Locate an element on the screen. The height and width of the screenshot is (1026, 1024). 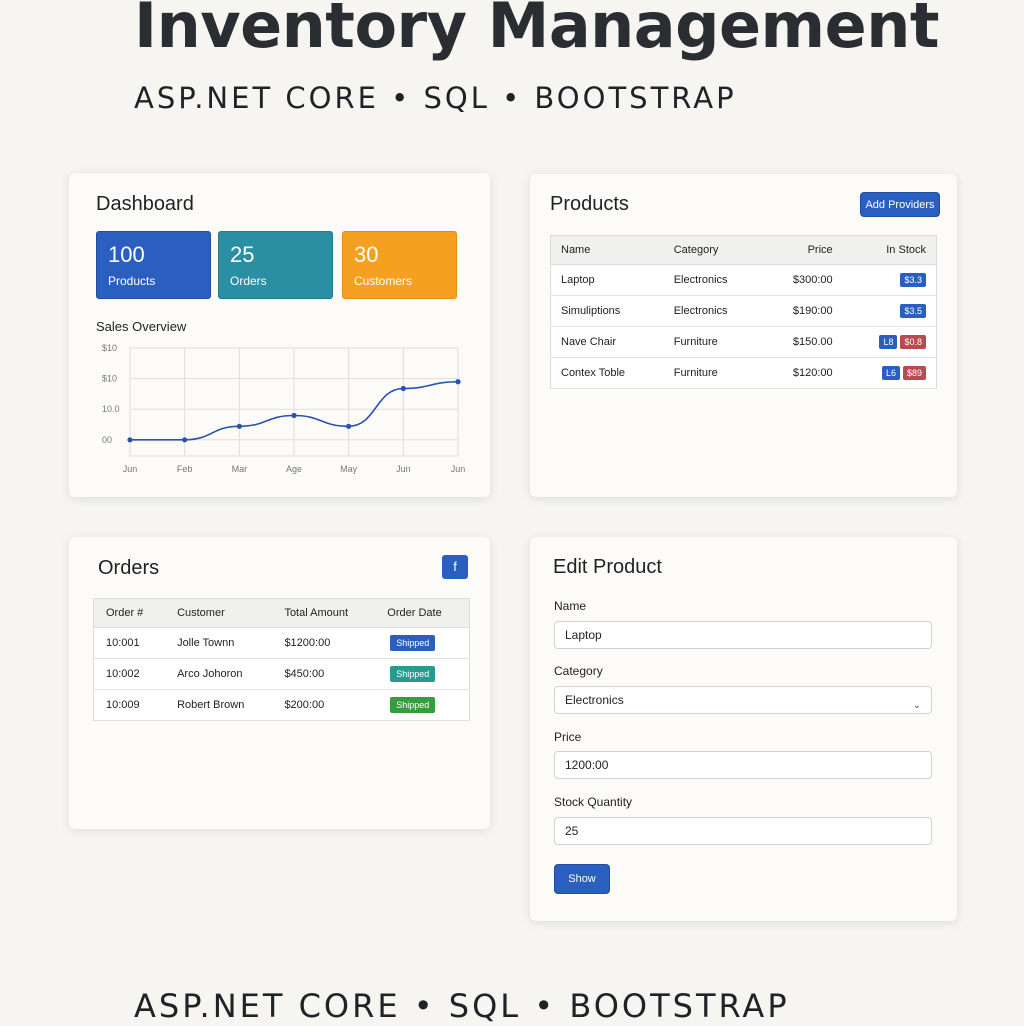
product-price: $190:00 is located at coordinates (802, 311).